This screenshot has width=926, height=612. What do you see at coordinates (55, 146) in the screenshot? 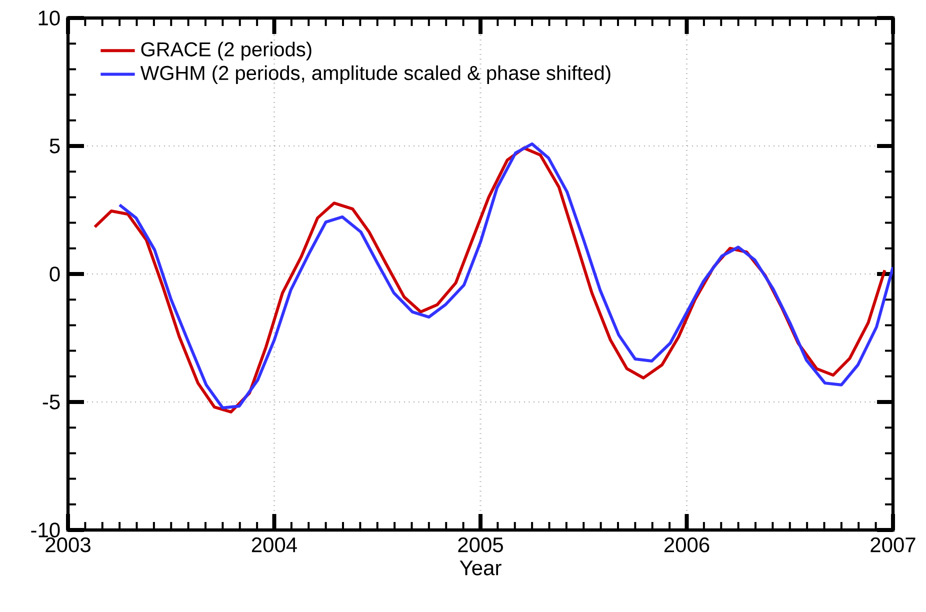
I see `y-tick-label: 5` at bounding box center [55, 146].